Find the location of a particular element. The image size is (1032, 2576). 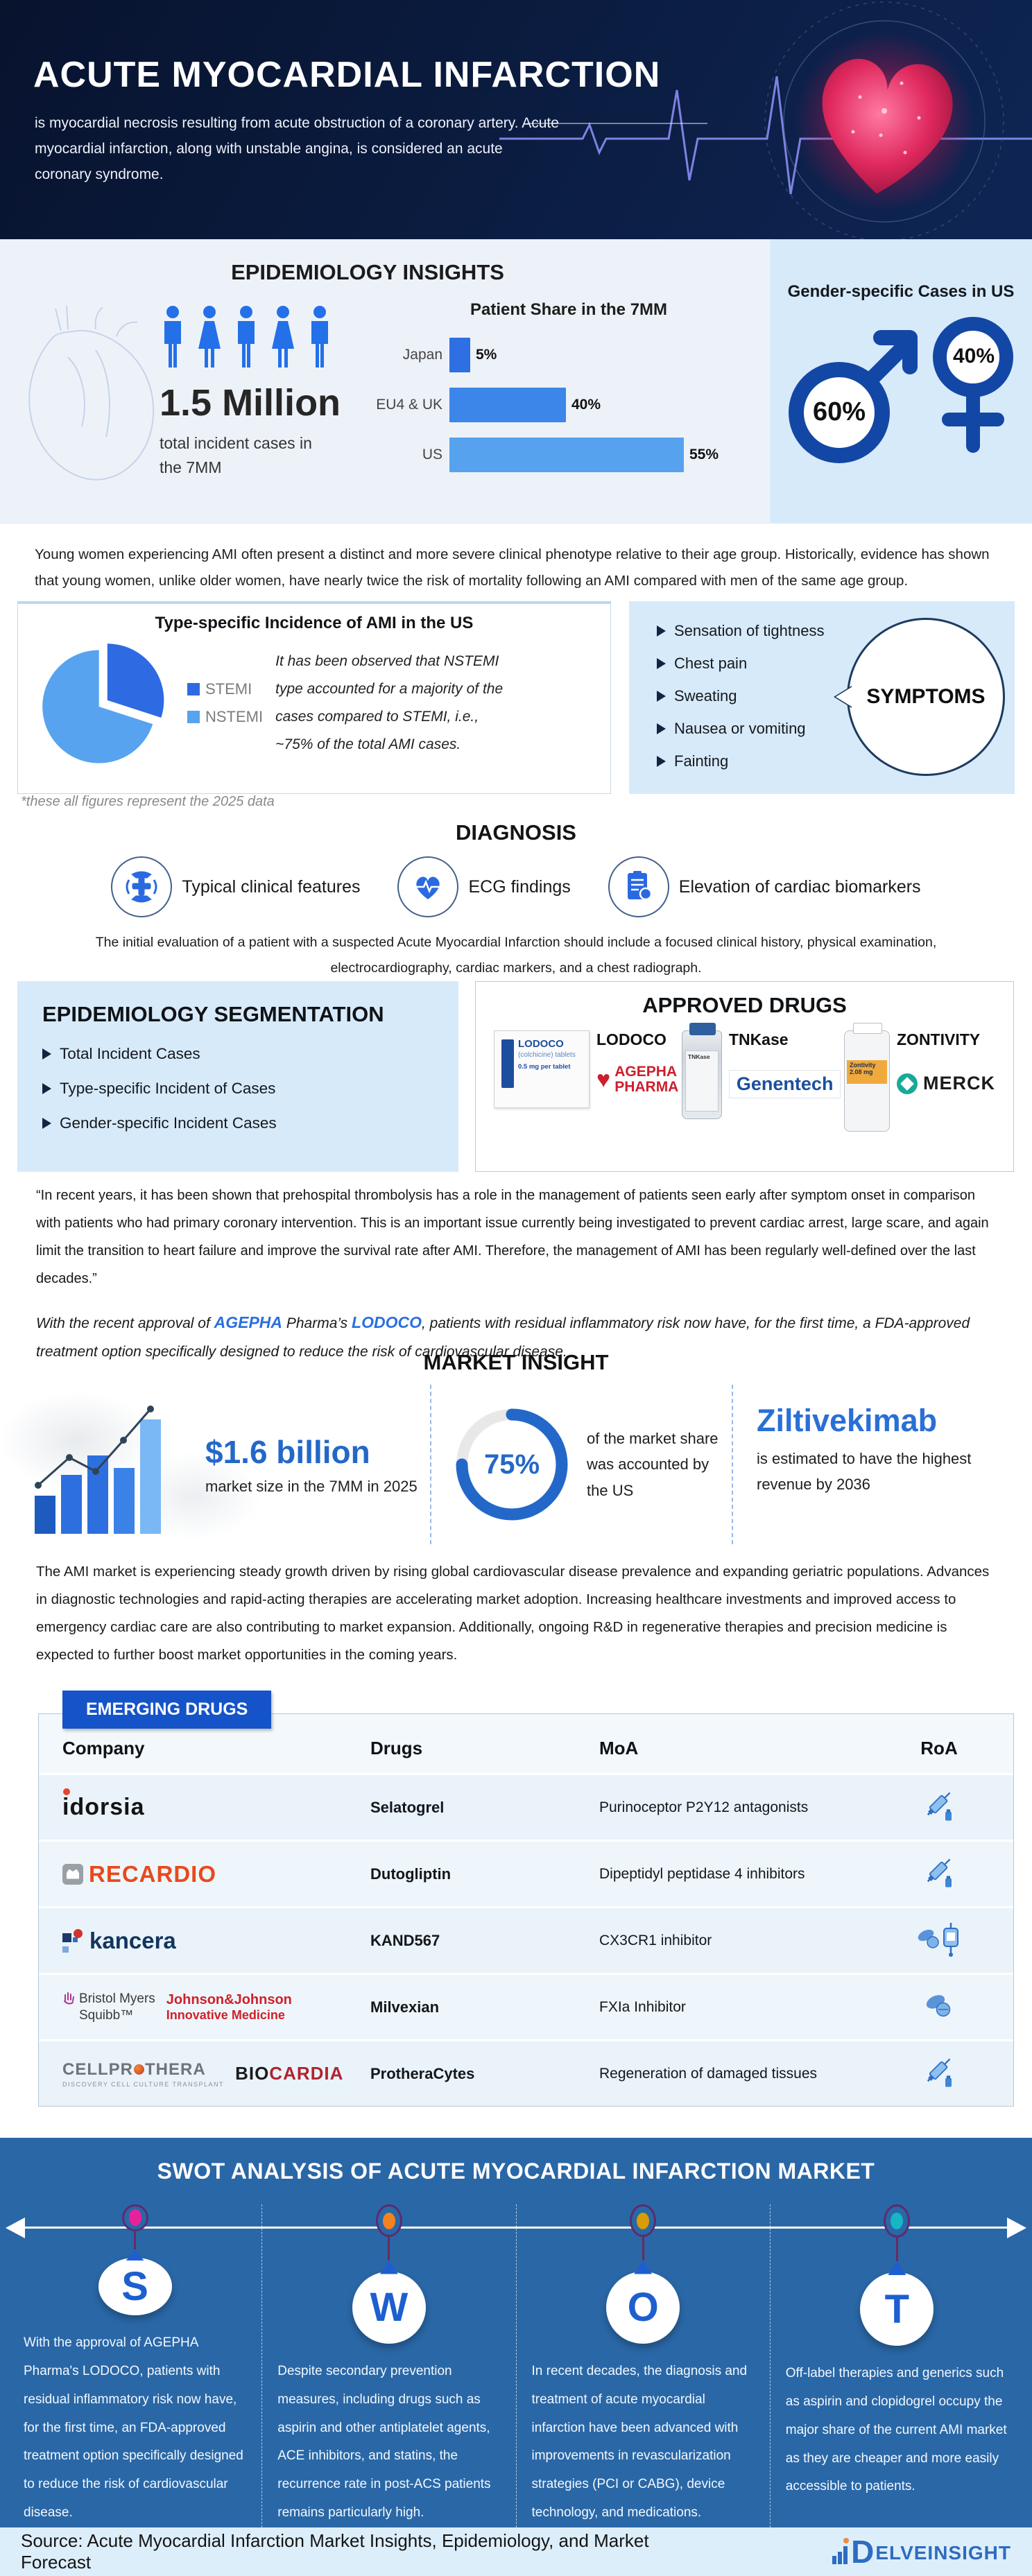

bottle-label: Zontivity 2.08 mg is located at coordinates (867, 1072).